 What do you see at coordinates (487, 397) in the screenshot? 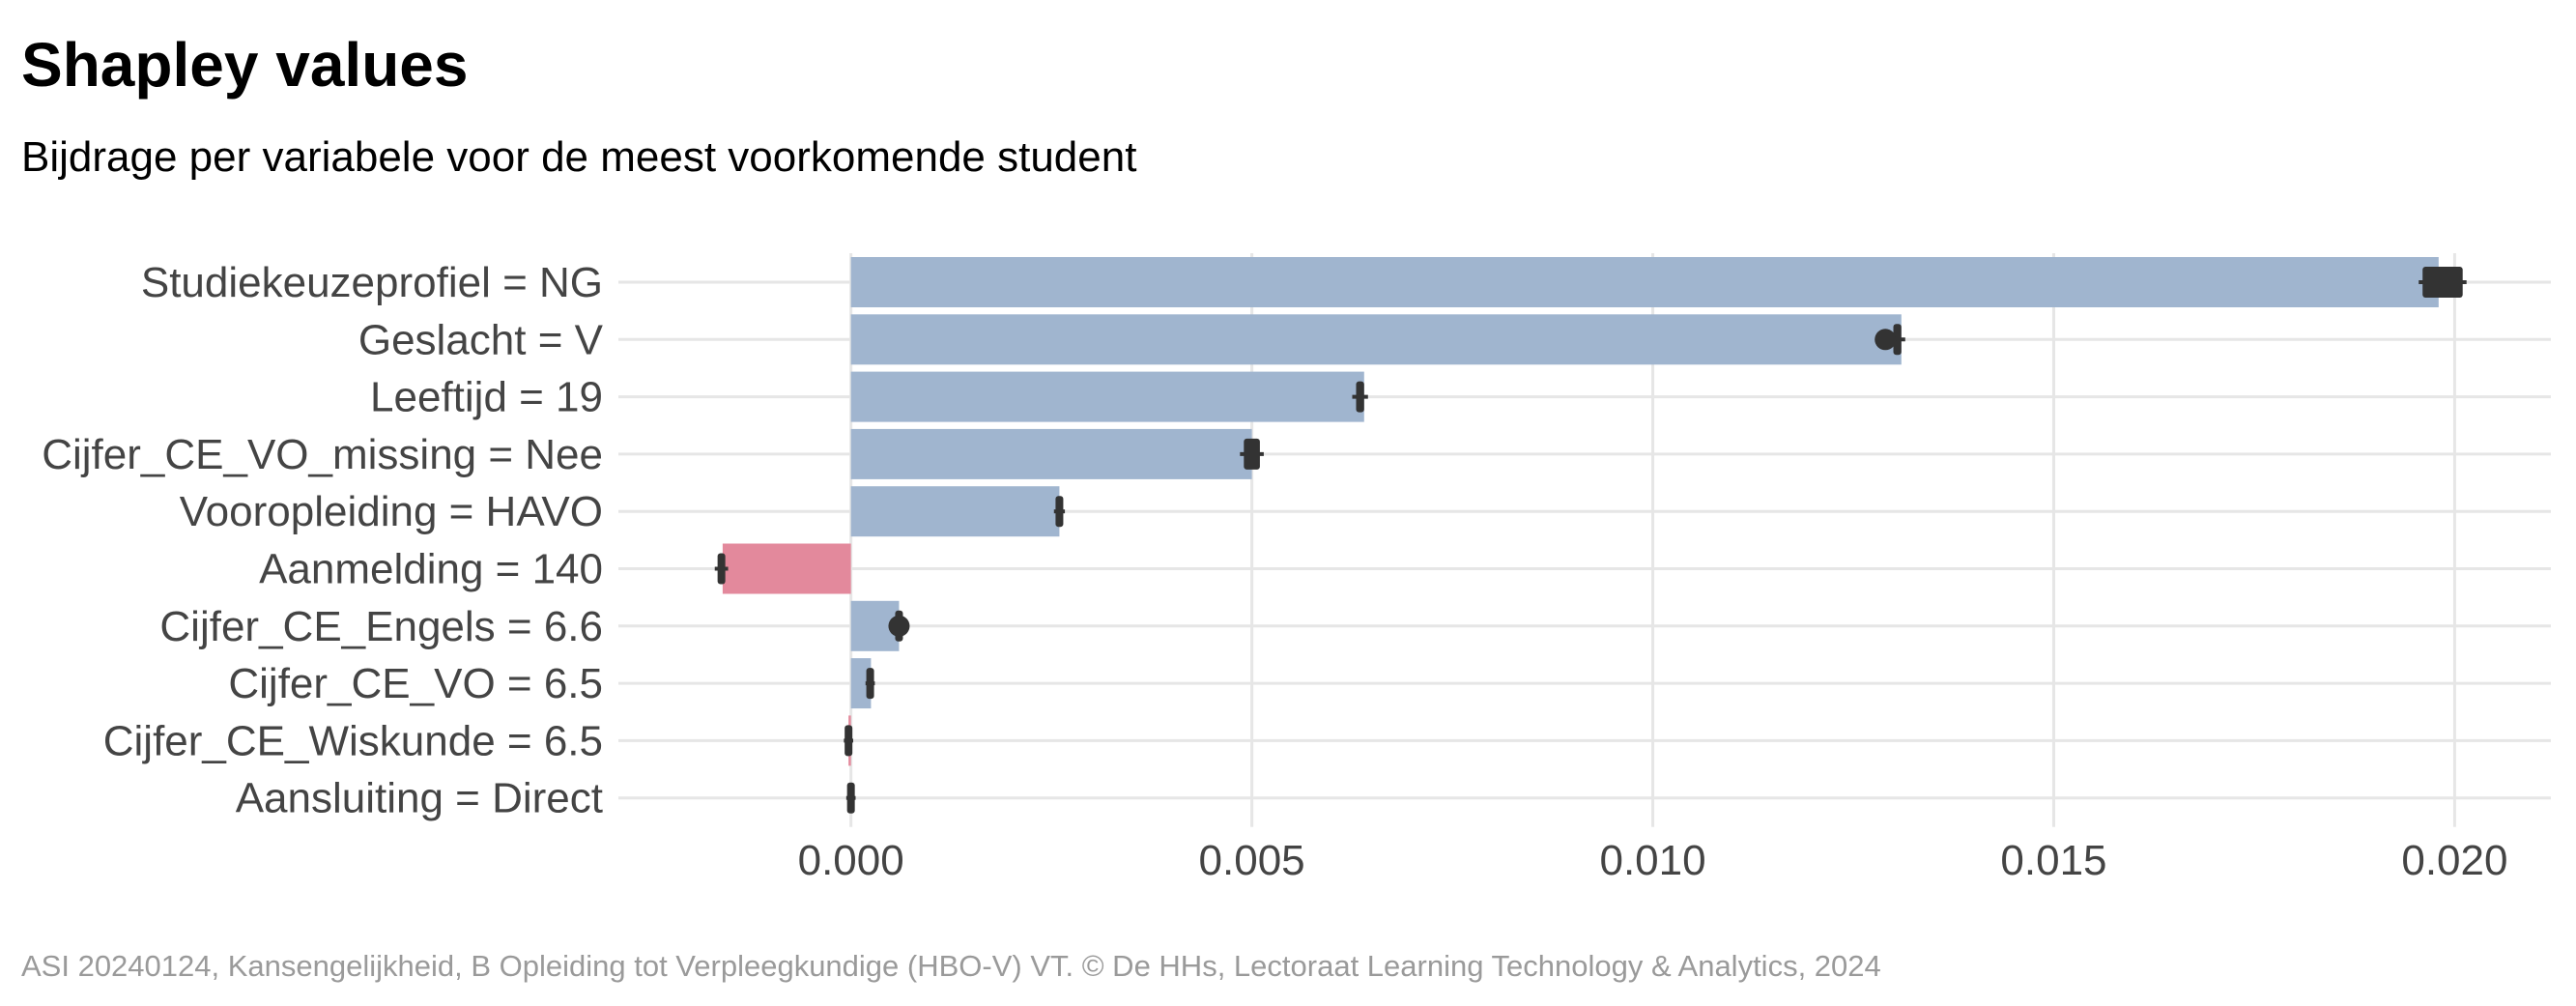
I see `y-tick-label: Leeftijd = 19` at bounding box center [487, 397].